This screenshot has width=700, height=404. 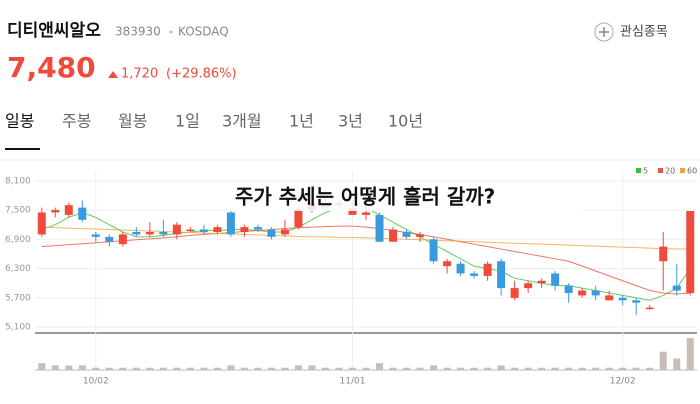 What do you see at coordinates (645, 171) in the screenshot?
I see `legend-label: 5` at bounding box center [645, 171].